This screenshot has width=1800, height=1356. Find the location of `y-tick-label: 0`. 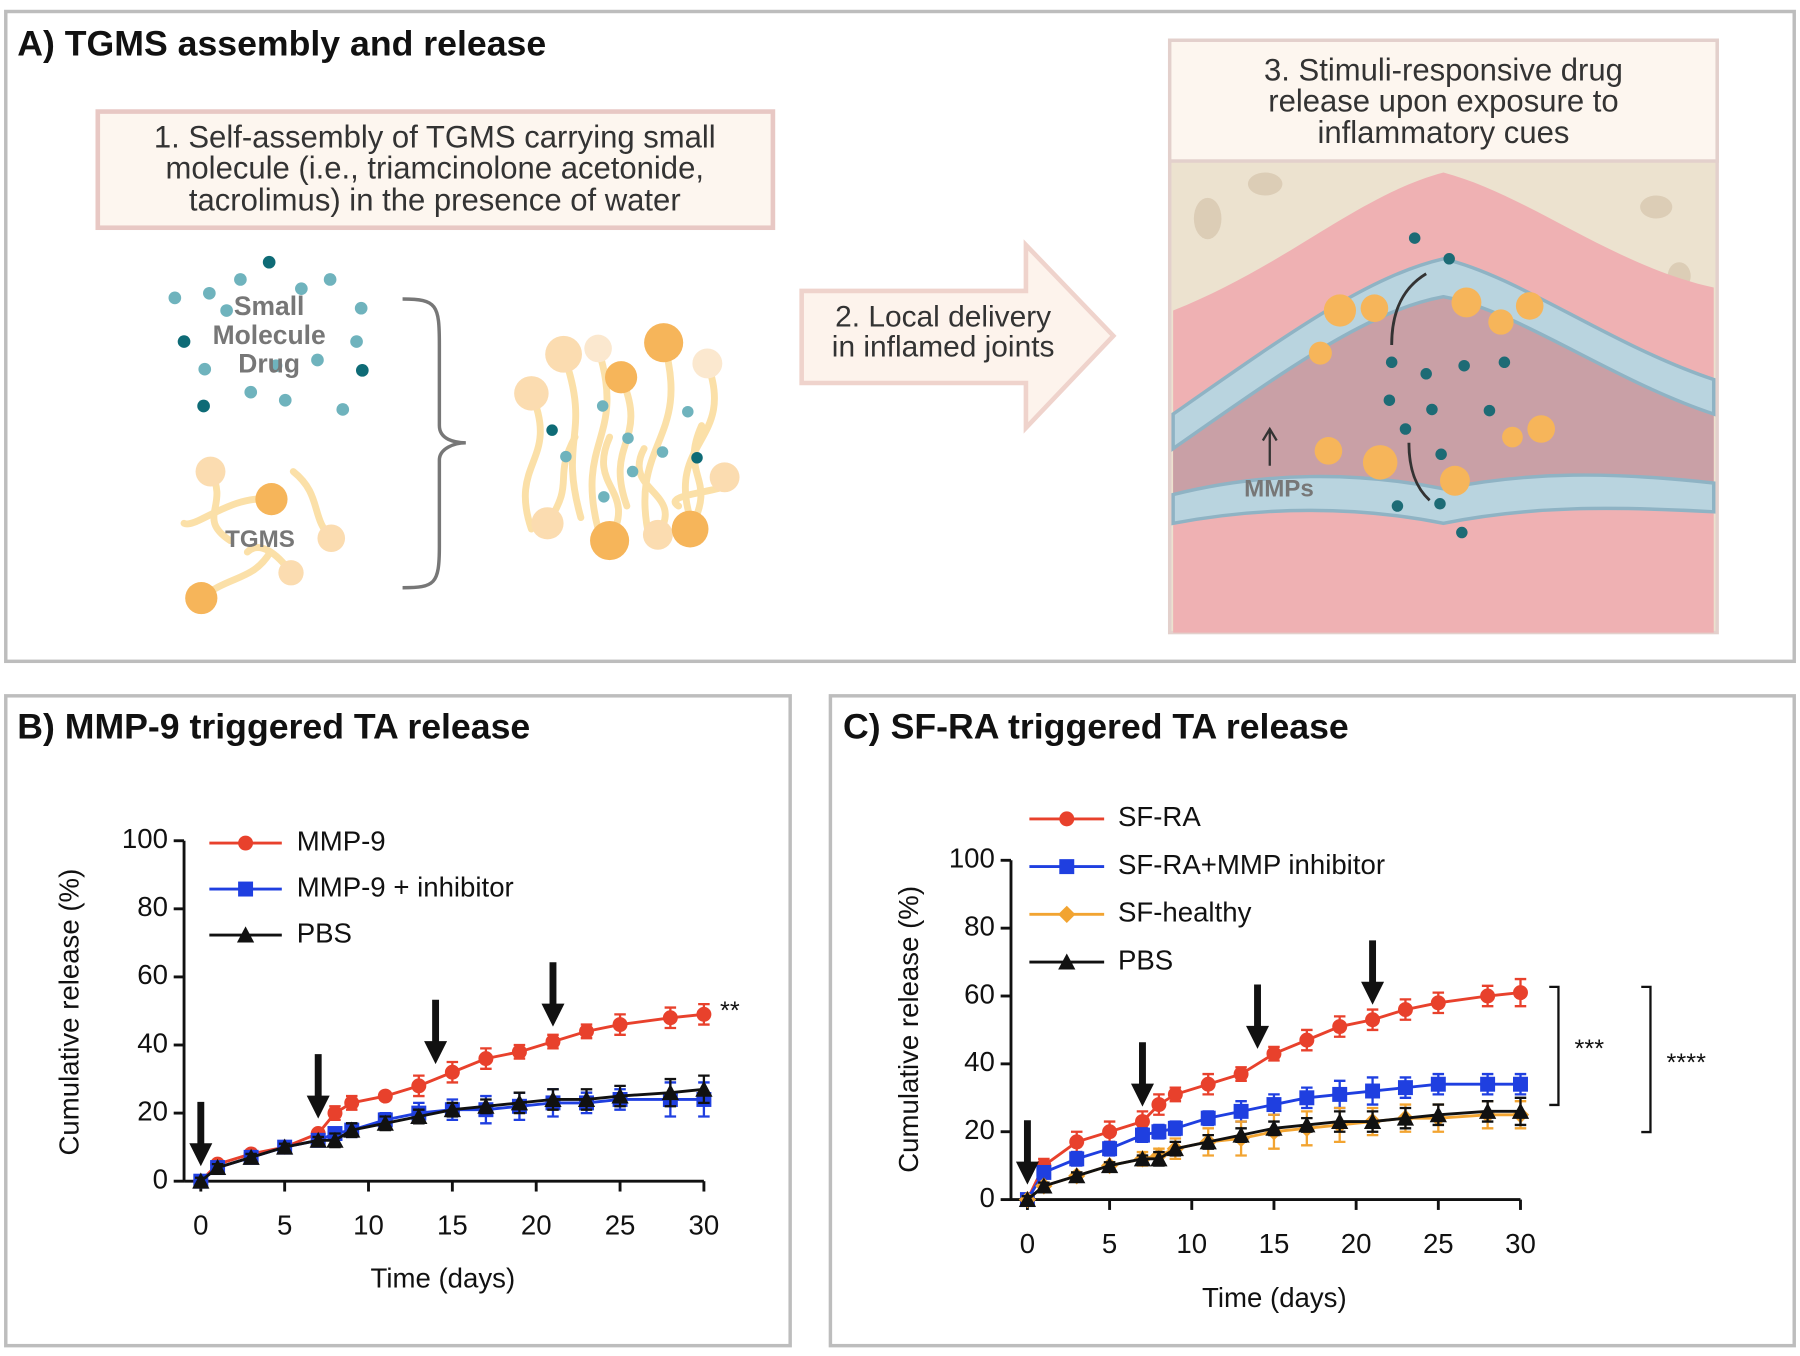

y-tick-label: 0 is located at coordinates (160, 1178).